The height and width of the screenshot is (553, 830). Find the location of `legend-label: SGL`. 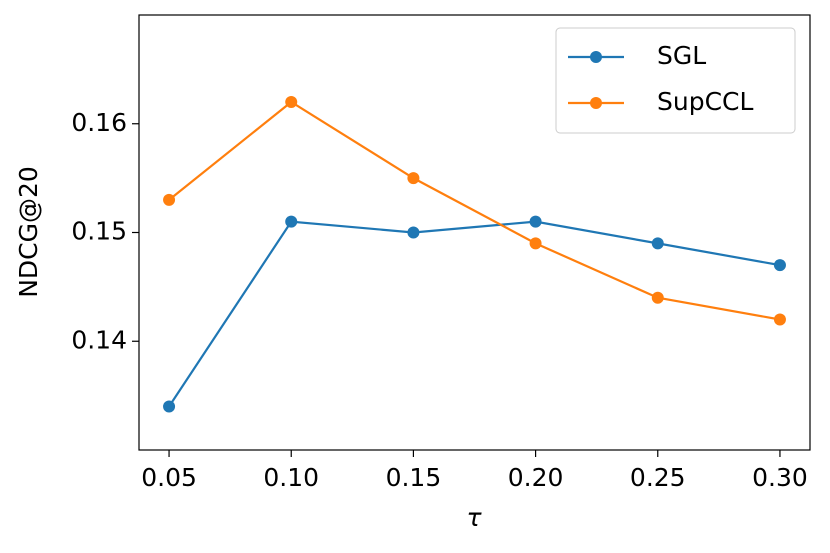

legend-label: SGL is located at coordinates (681, 55).